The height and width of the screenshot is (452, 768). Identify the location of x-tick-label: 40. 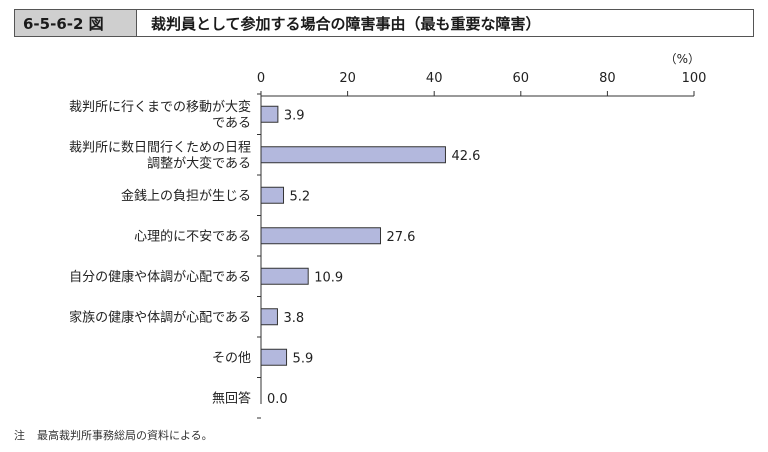
(434, 78).